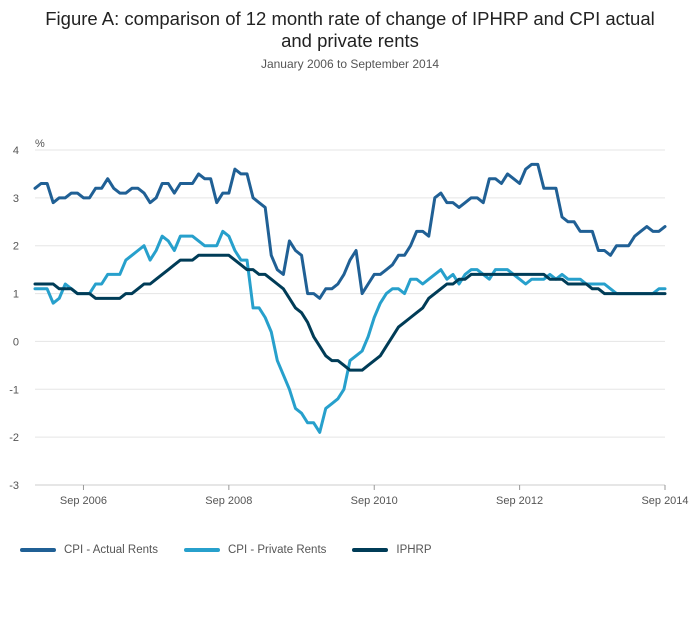 The height and width of the screenshot is (635, 700). I want to click on legend-label: IPHRP, so click(414, 550).